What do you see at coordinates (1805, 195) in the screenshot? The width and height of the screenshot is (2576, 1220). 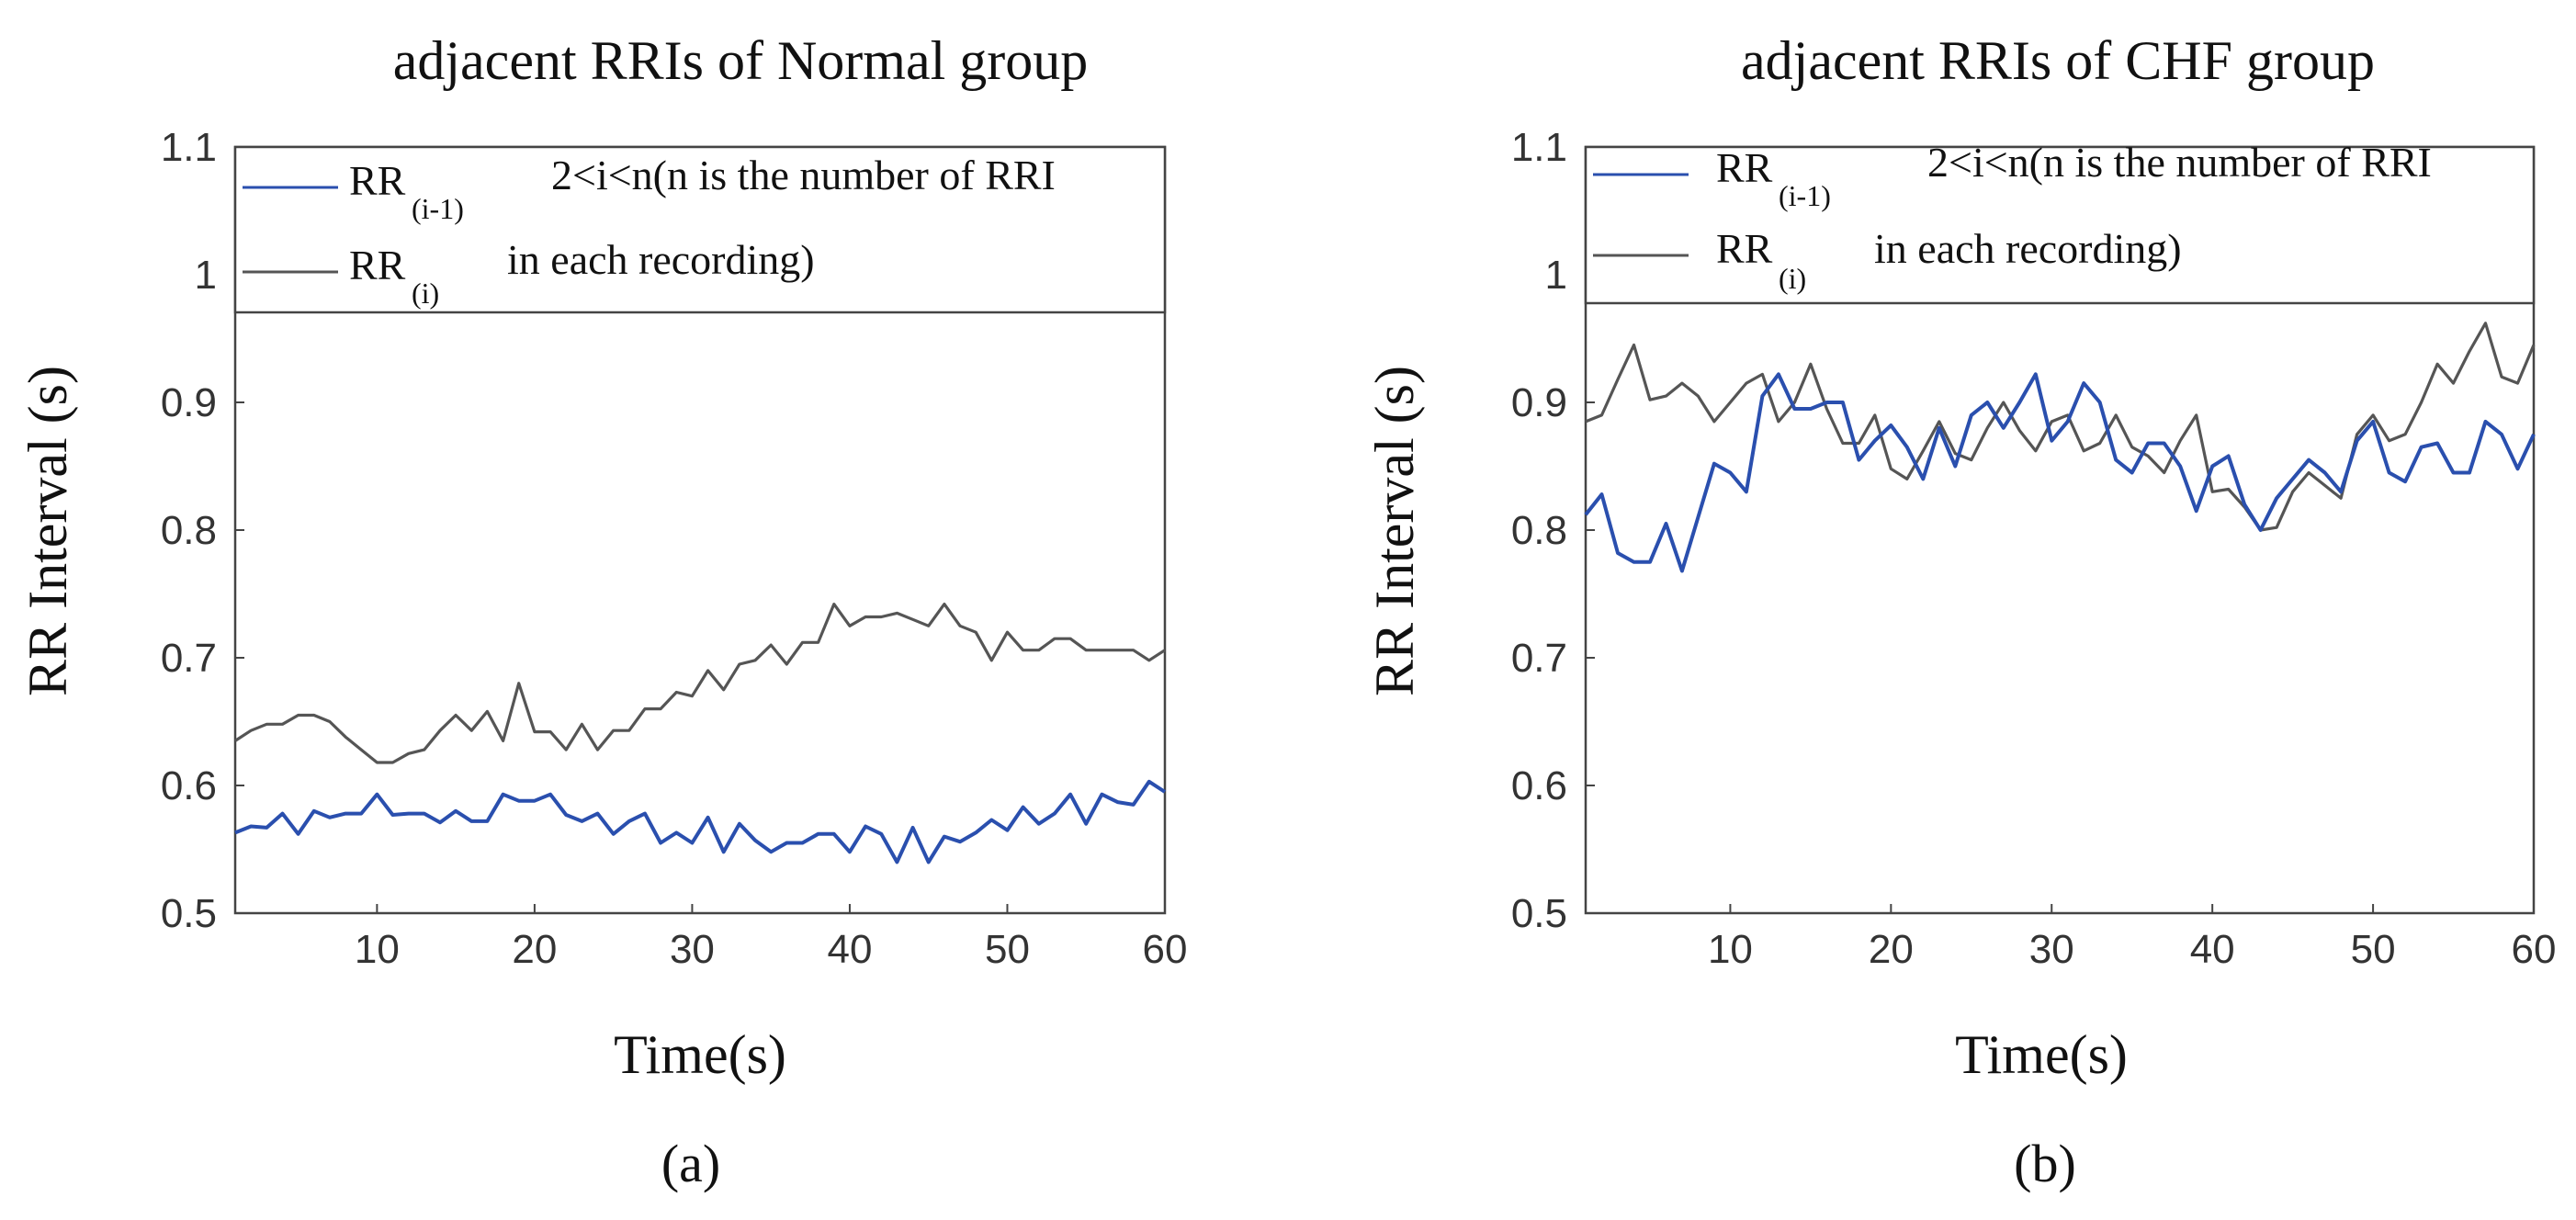 I see `chart-b-legend-sub-rr-prev: (i-1)` at bounding box center [1805, 195].